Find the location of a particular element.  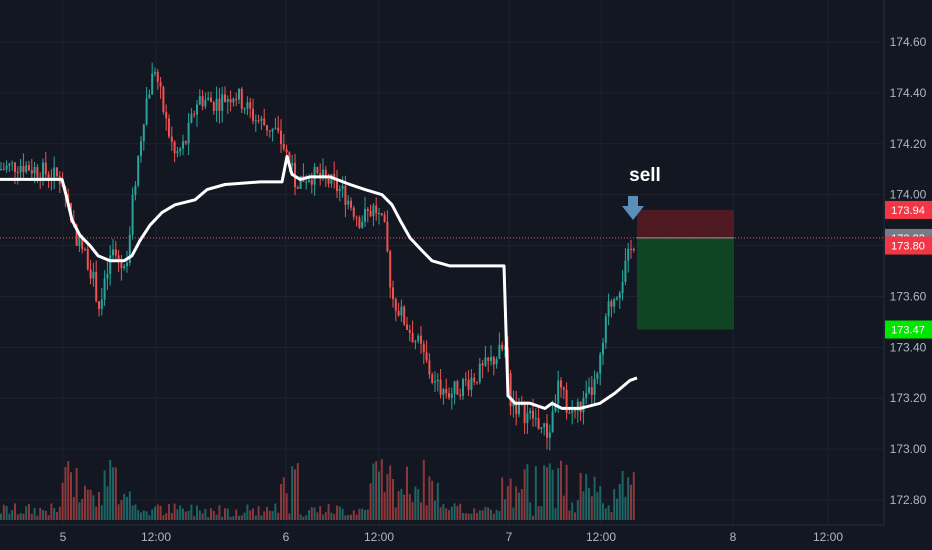

x-axis: 5 12:00 6 12:00 7 12:00 8 12:00 is located at coordinates (452, 537).